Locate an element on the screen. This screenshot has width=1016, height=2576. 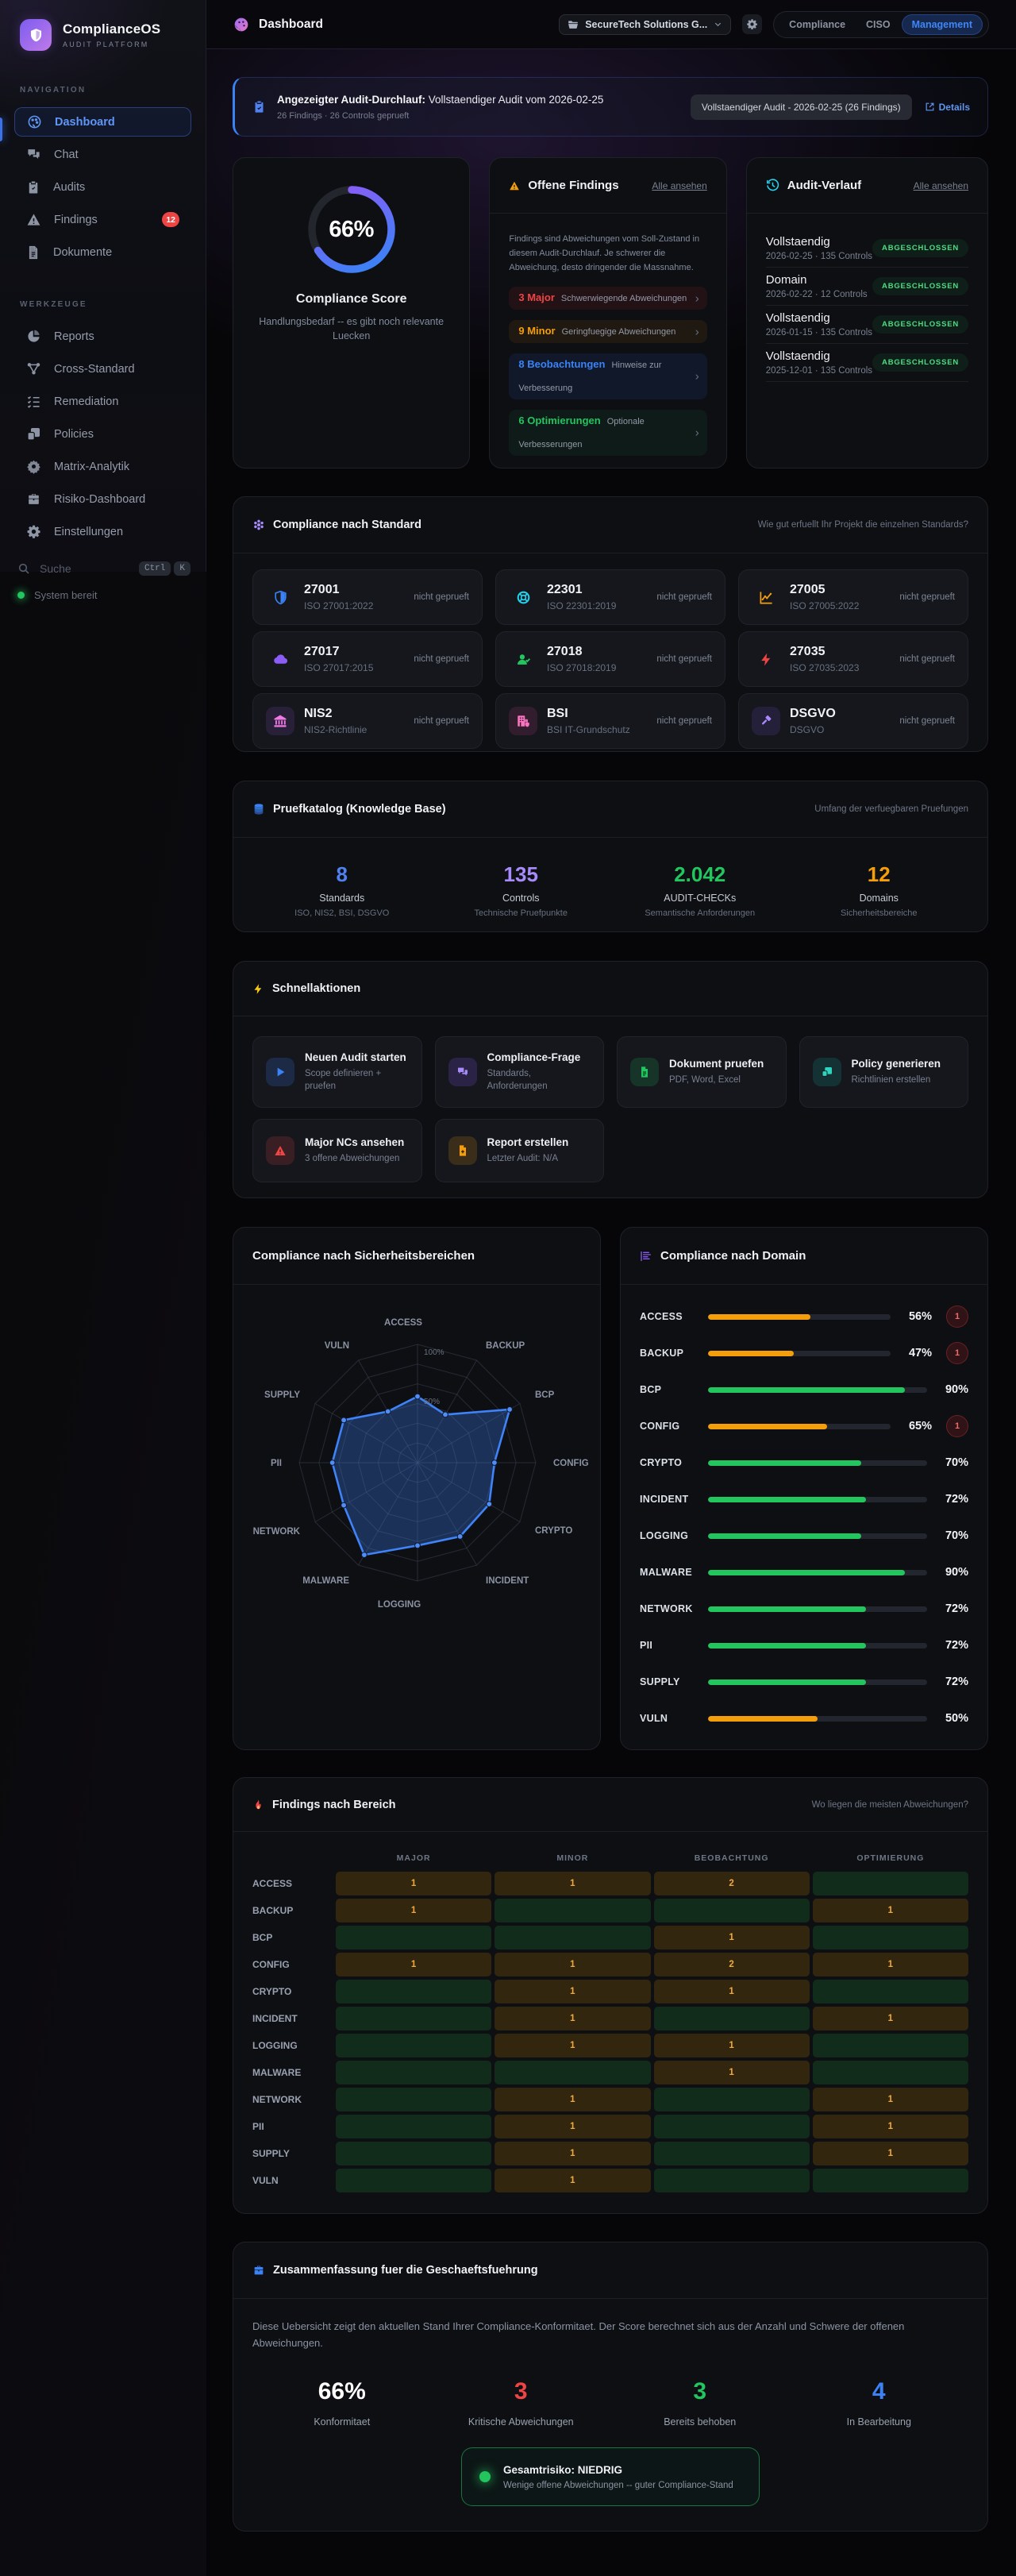
svg-text: CRYPTO is located at coordinates (553, 1531).